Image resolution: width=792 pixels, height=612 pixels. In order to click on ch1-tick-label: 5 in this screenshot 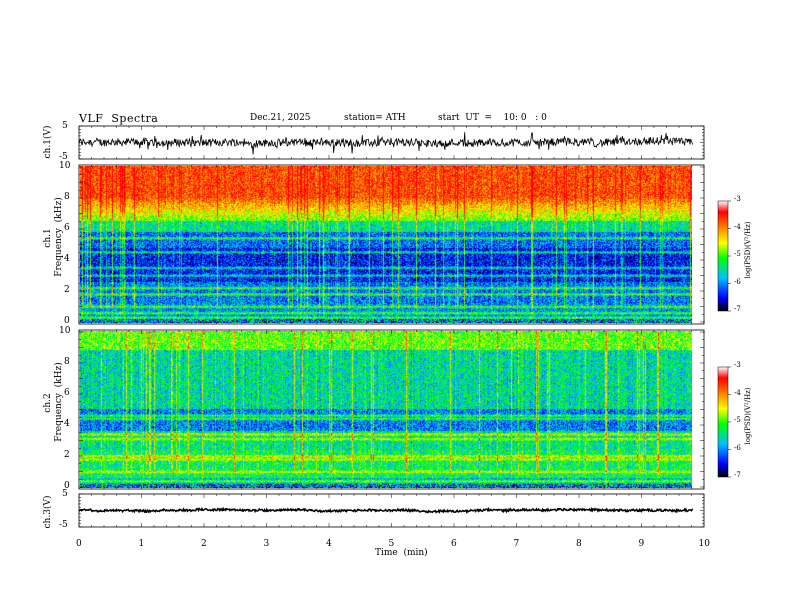, I will do `click(65, 126)`.